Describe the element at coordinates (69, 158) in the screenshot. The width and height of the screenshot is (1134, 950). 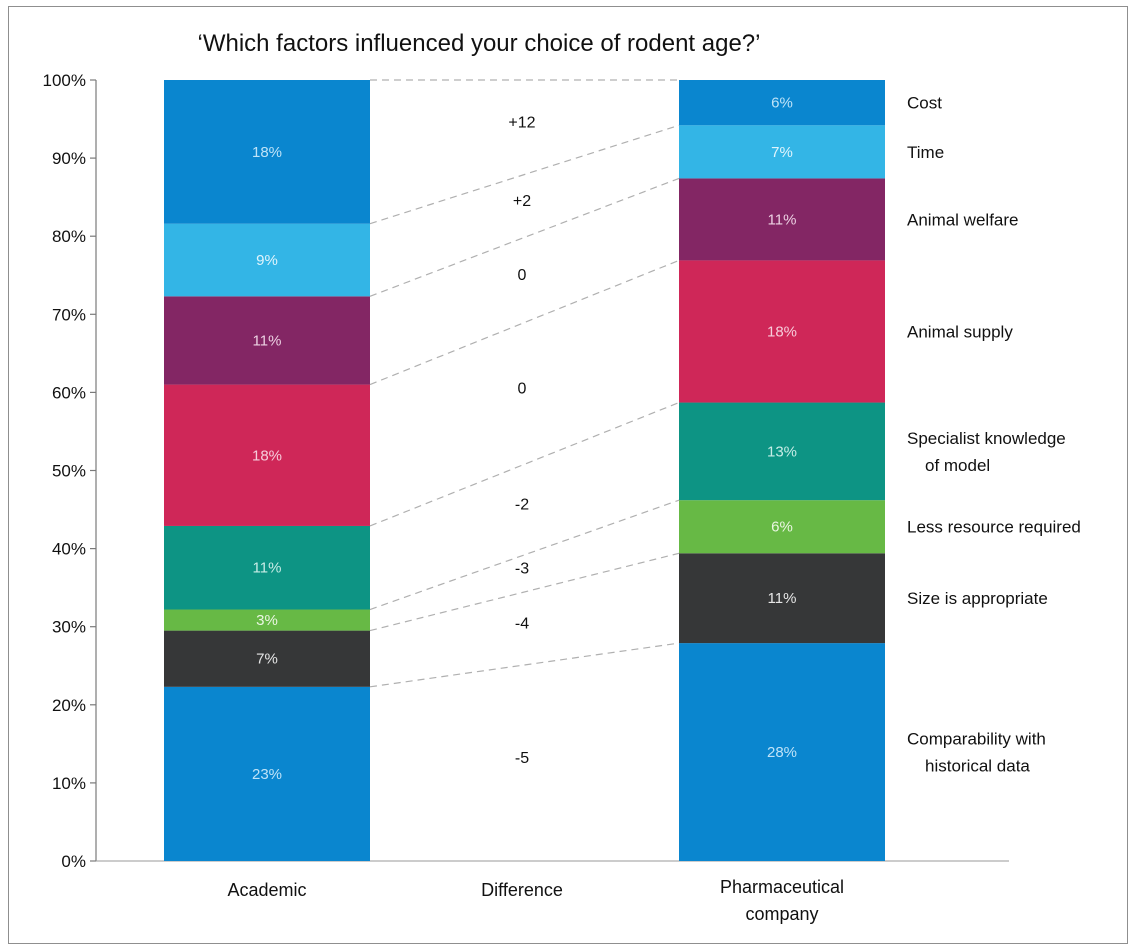
I see `y-tick-label: 90%` at that location.